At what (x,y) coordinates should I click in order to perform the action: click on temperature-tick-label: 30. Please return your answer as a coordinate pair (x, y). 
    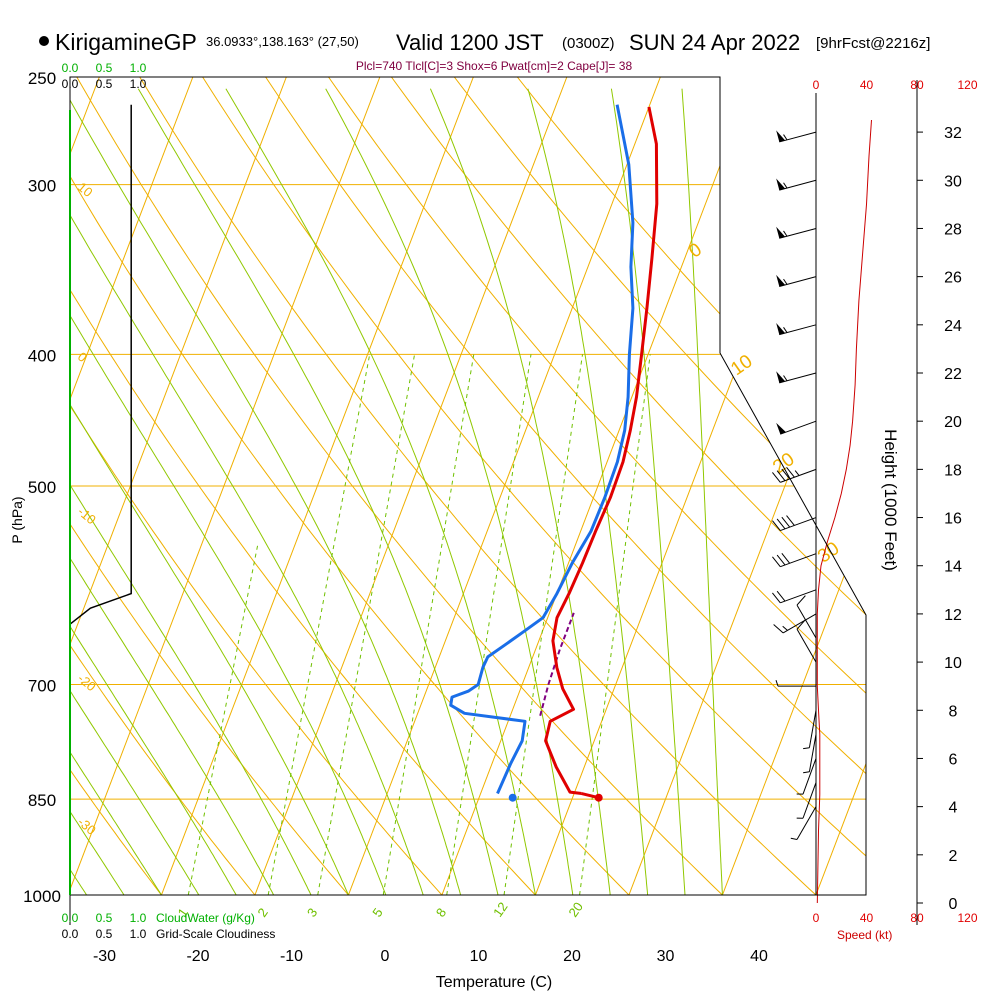
    Looking at the image, I should click on (666, 956).